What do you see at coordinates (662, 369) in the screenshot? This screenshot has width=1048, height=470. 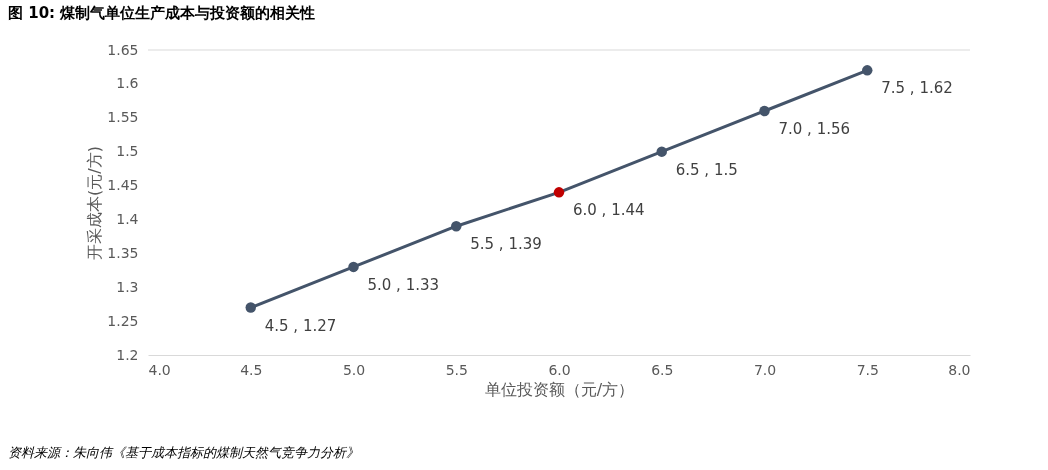 I see `x-tick-label: 6.5` at bounding box center [662, 369].